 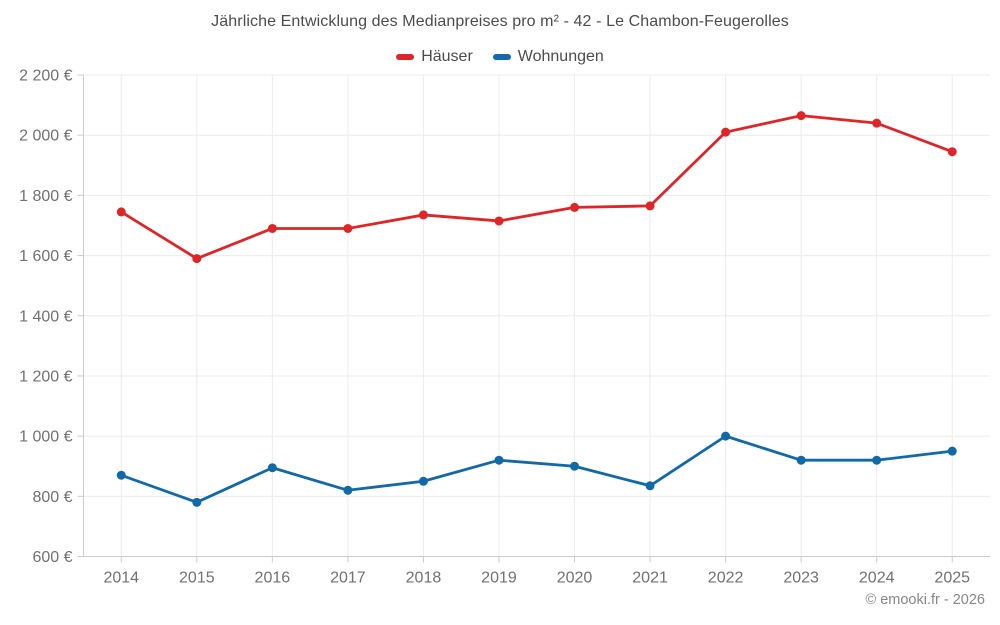 I want to click on data-point-häuser-2017, so click(x=348, y=228).